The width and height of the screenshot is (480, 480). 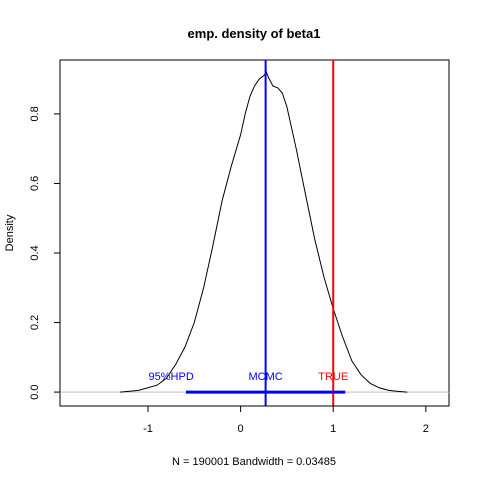 I want to click on annotation-95-hpd: 95%HPD, so click(x=171, y=377).